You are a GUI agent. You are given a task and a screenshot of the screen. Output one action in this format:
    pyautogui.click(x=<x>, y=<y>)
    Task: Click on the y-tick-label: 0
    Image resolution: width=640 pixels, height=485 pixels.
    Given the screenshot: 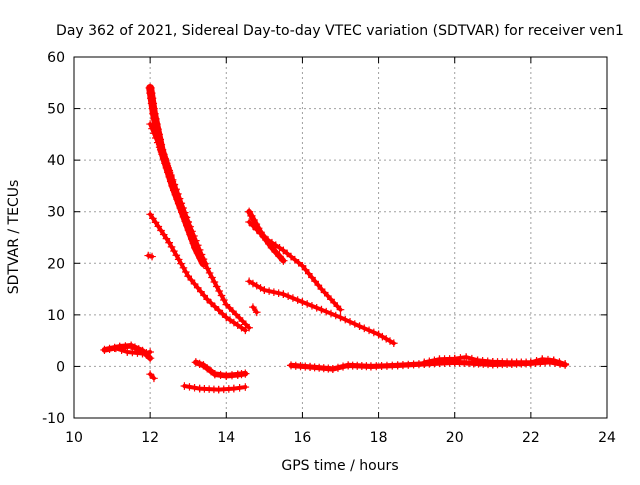 What is the action you would take?
    pyautogui.click(x=60, y=367)
    